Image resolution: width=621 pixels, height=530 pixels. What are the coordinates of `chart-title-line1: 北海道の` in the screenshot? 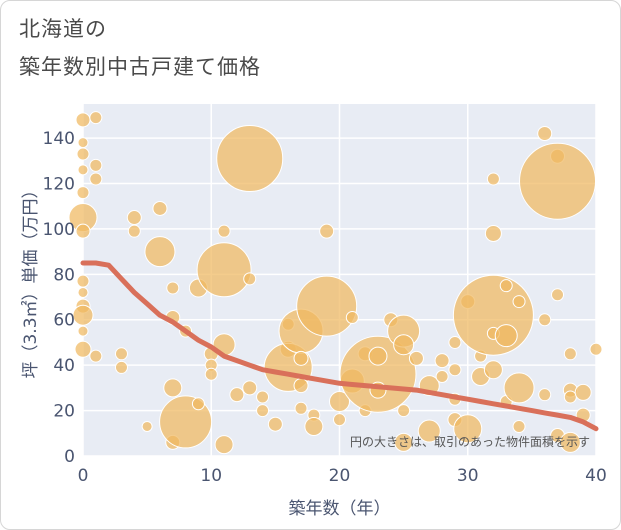 It's located at (63, 29).